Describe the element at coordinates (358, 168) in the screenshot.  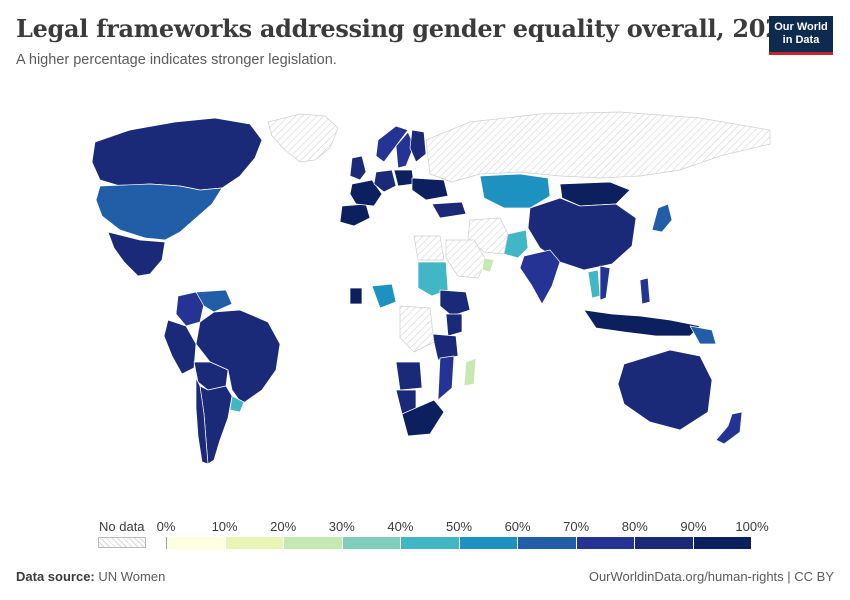
I see `region-united-kingdom` at that location.